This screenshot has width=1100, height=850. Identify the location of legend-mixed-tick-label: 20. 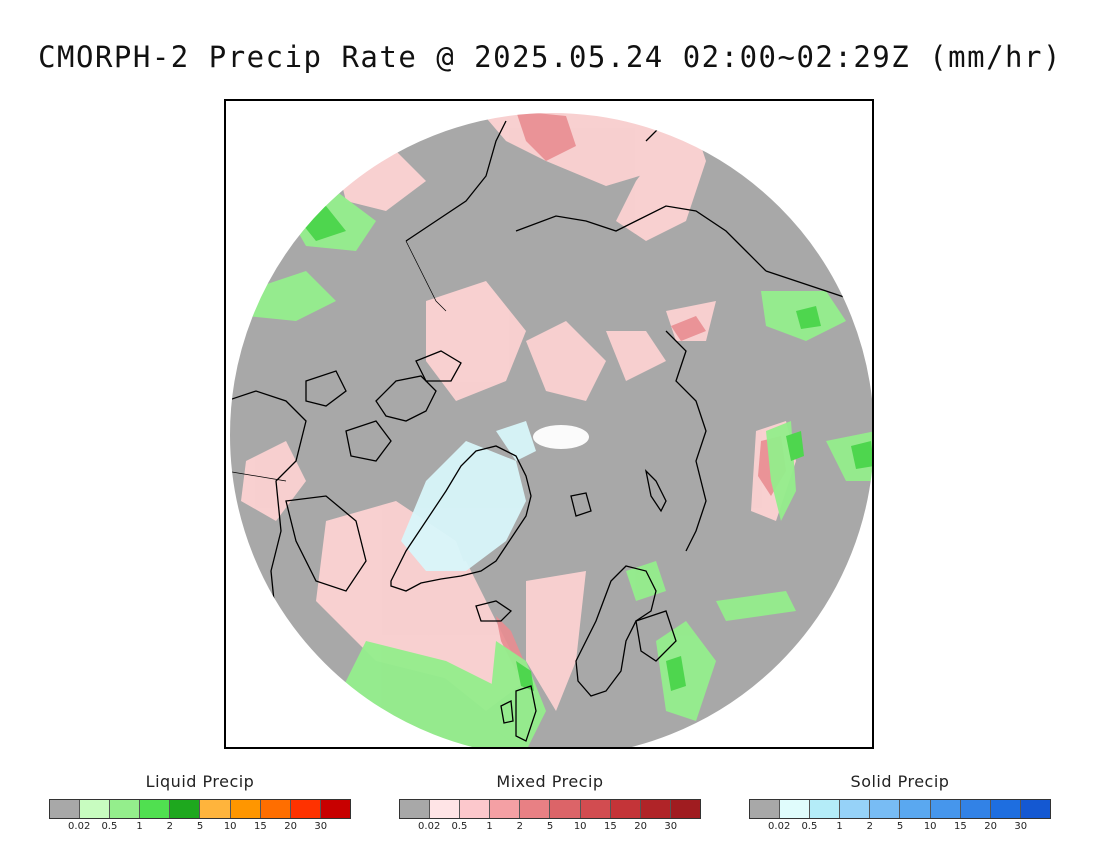
(640, 826).